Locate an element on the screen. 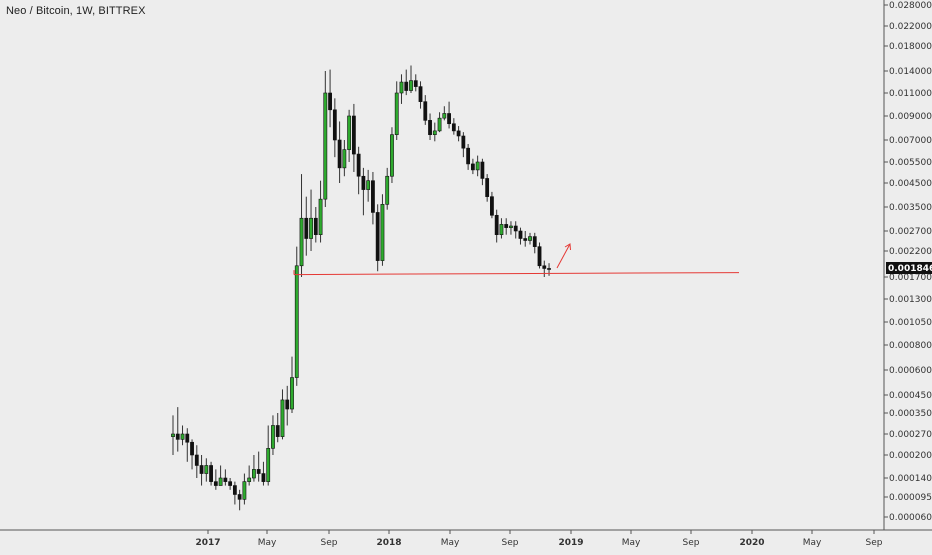 The image size is (932, 555). y-tick-label: 0.00900000 is located at coordinates (910, 117).